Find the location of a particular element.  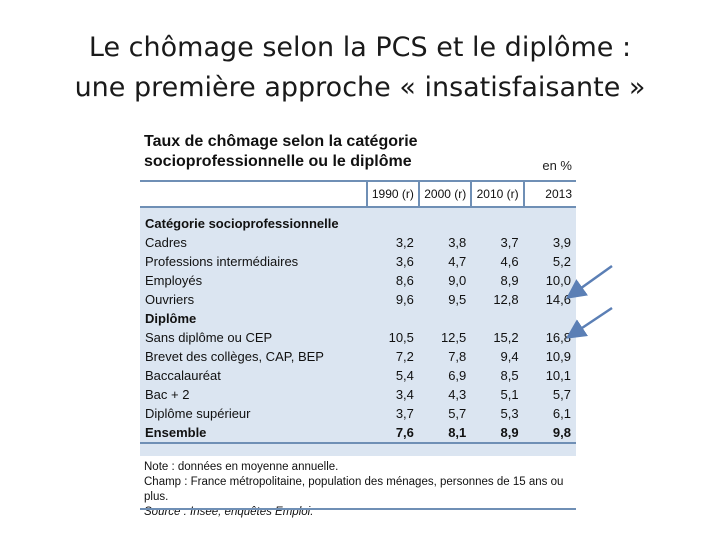

note-text: Note : données en moyenne annuelle. is located at coordinates (241, 467).